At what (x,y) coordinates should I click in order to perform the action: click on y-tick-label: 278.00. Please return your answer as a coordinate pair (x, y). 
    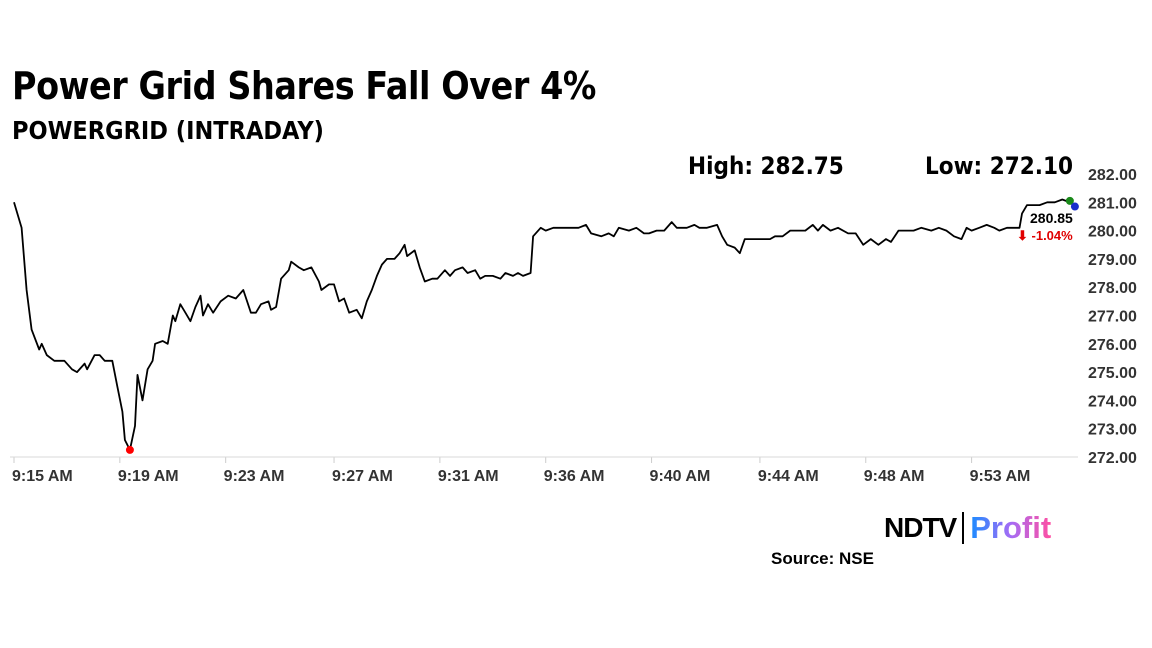
    Looking at the image, I should click on (1112, 288).